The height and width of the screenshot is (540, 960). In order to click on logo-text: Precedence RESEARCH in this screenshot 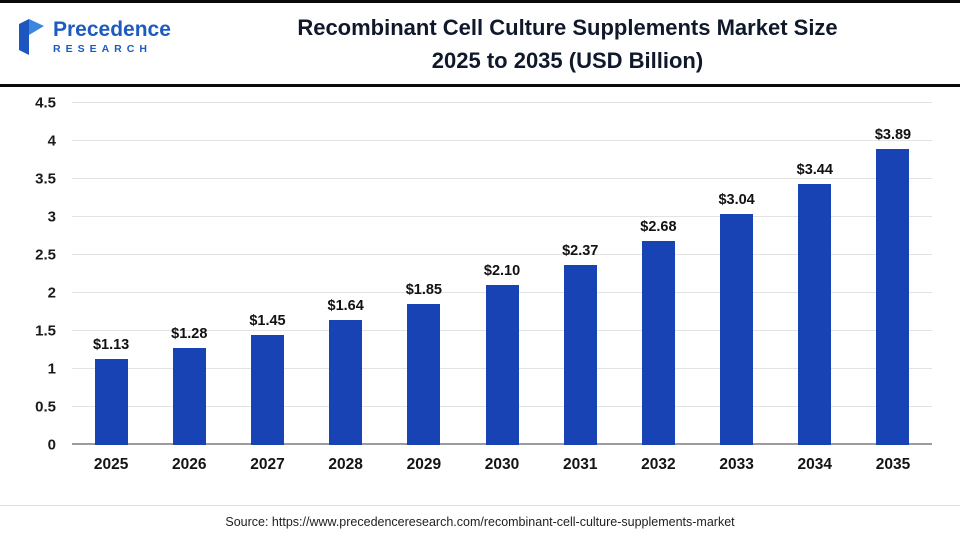, I will do `click(112, 37)`.